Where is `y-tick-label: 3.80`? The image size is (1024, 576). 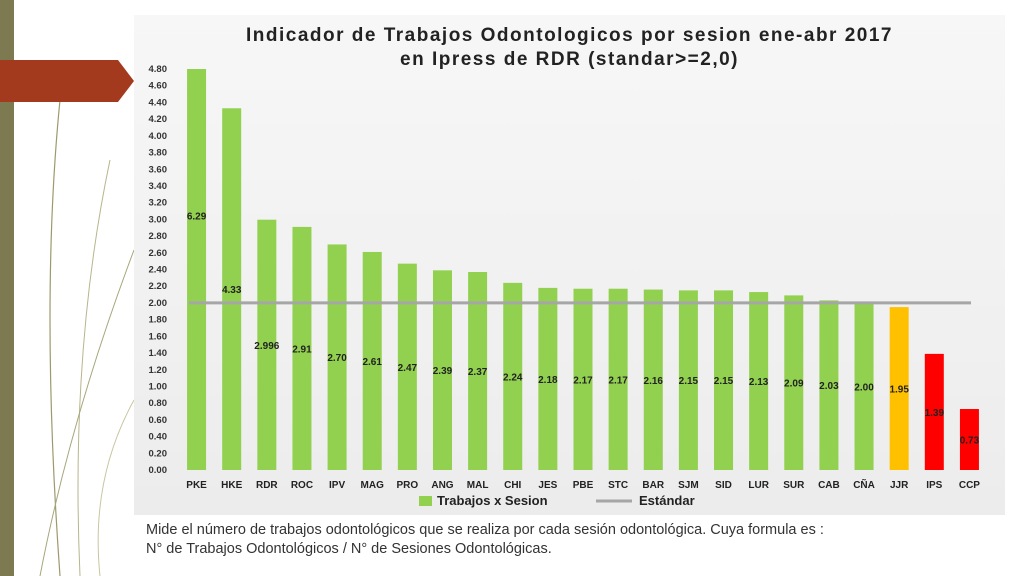
y-tick-label: 3.80 is located at coordinates (158, 153).